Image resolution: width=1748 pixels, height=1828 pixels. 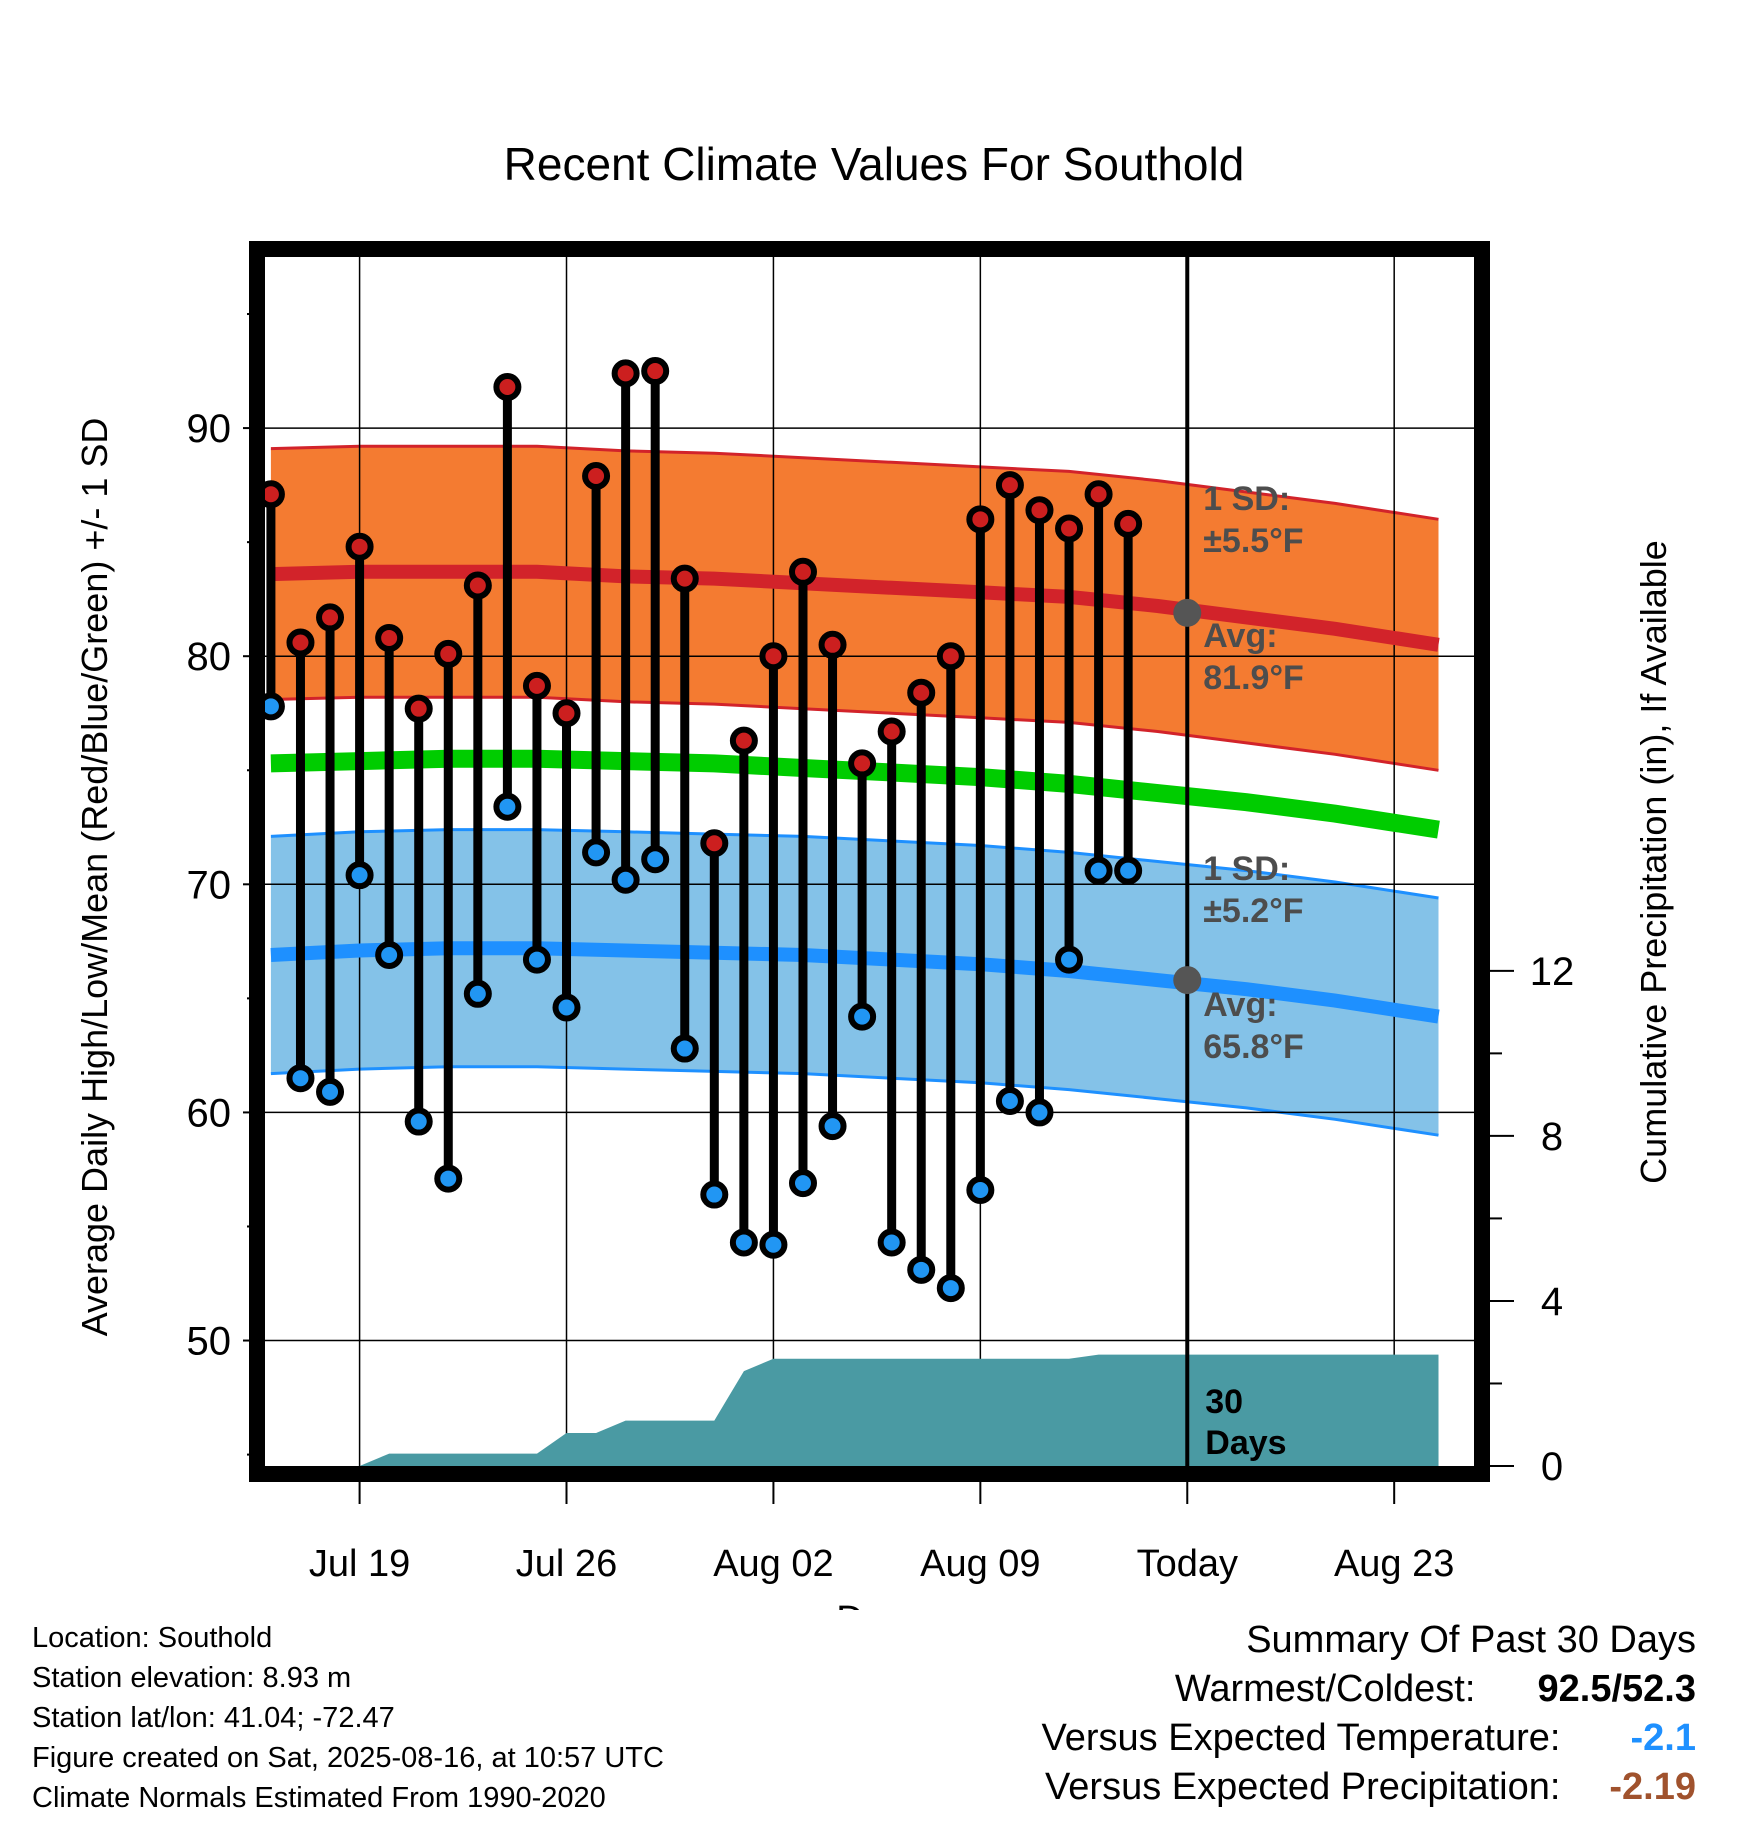 I want to click on x-tick-label-1: Jul 26, so click(x=566, y=1564).